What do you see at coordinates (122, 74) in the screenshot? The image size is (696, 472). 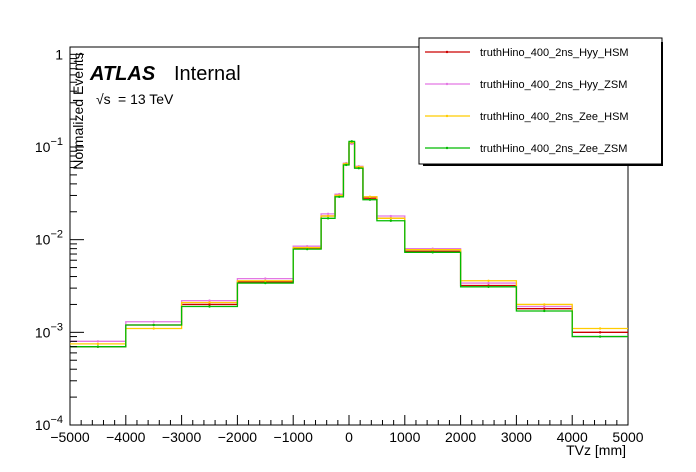 I see `atlas-label: ATLAS` at bounding box center [122, 74].